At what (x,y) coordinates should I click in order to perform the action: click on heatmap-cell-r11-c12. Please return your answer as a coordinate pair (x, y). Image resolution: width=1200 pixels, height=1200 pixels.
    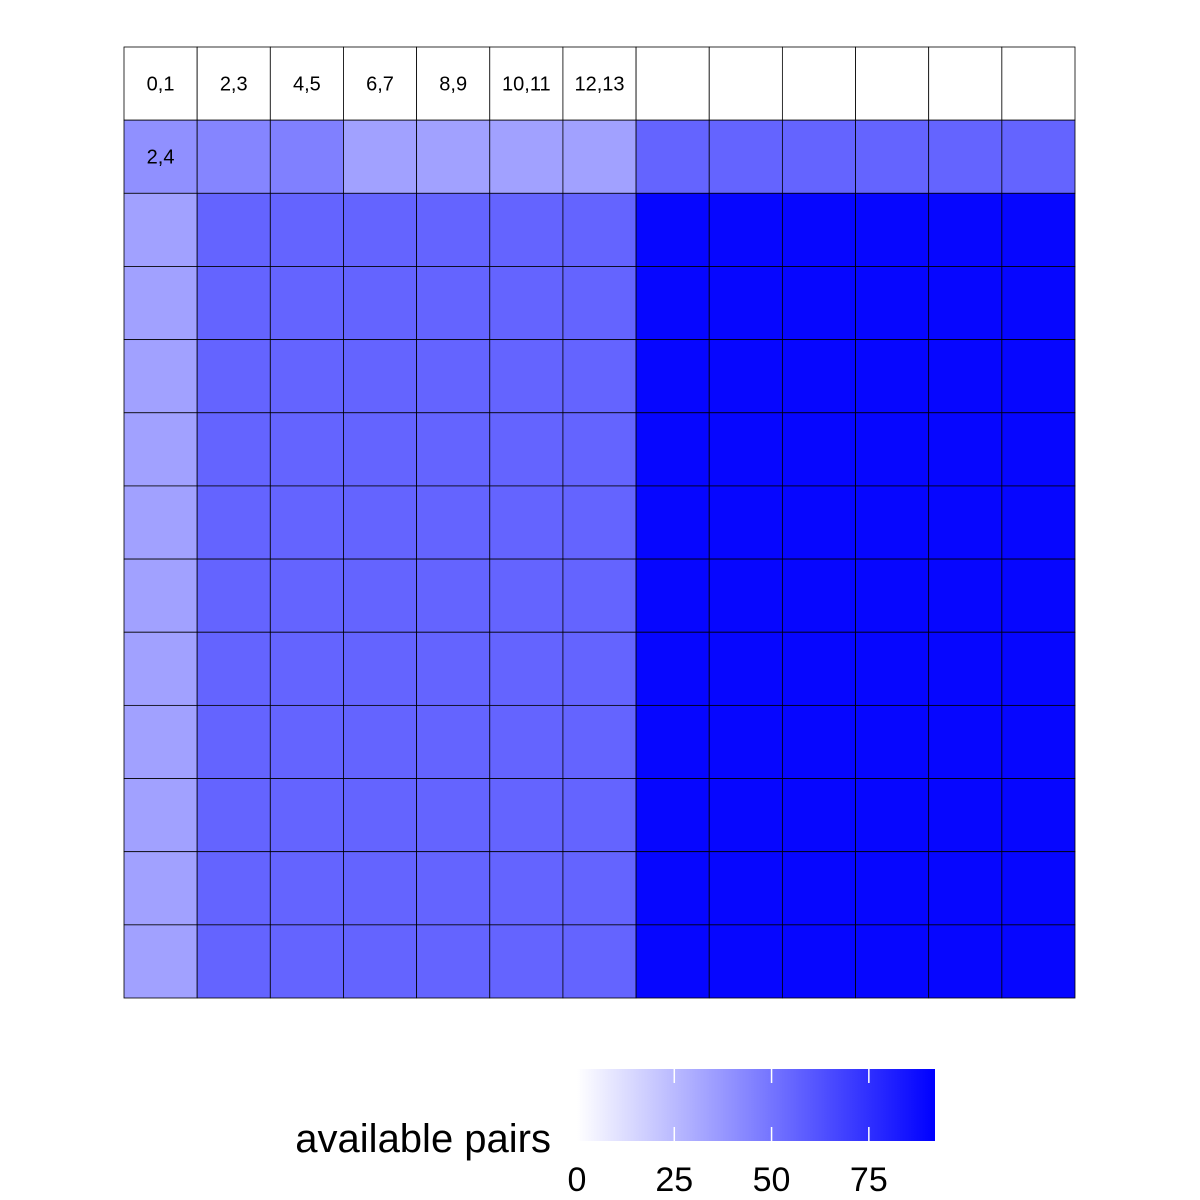
    Looking at the image, I should click on (1038, 888).